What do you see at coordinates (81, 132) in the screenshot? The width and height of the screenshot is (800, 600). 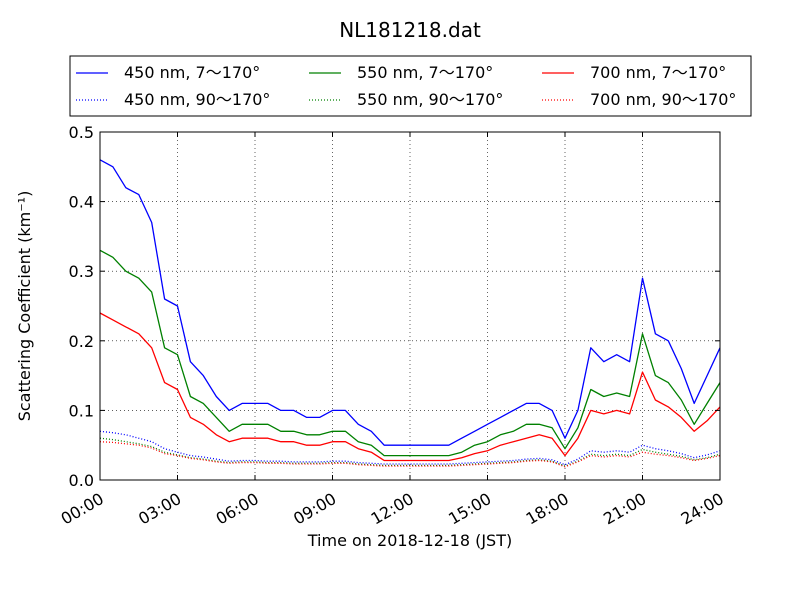 I see `y-tick-label: 0.5` at bounding box center [81, 132].